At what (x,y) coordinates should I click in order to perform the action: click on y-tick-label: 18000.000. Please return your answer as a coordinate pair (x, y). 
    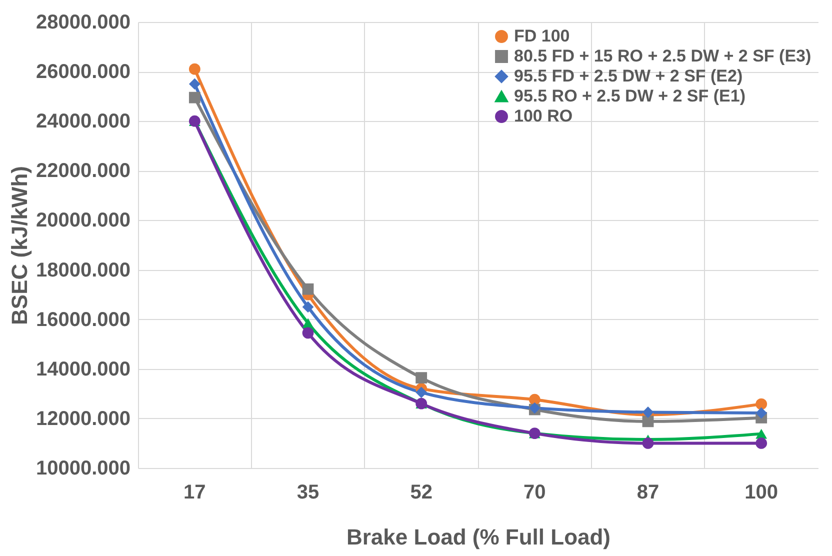
    Looking at the image, I should click on (83, 270).